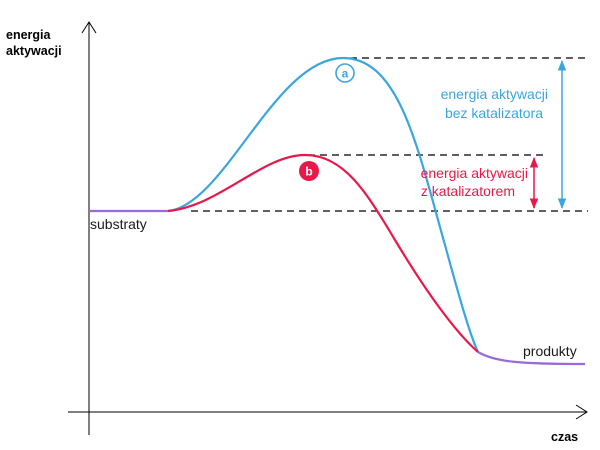 The image size is (600, 450). I want to click on curve-a-badge: a, so click(345, 73).